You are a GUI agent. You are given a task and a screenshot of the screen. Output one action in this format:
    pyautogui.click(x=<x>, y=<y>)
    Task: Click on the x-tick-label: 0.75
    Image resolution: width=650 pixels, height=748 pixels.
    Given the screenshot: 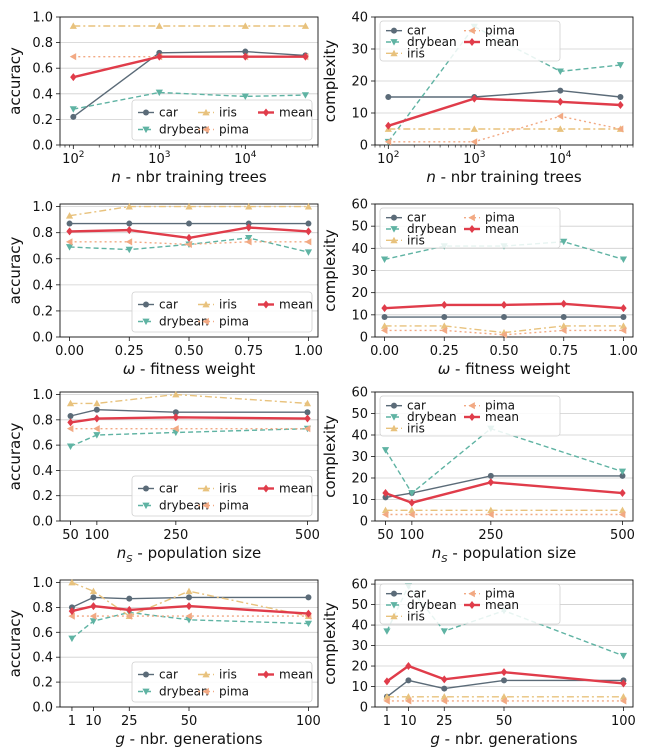 What is the action you would take?
    pyautogui.click(x=563, y=351)
    